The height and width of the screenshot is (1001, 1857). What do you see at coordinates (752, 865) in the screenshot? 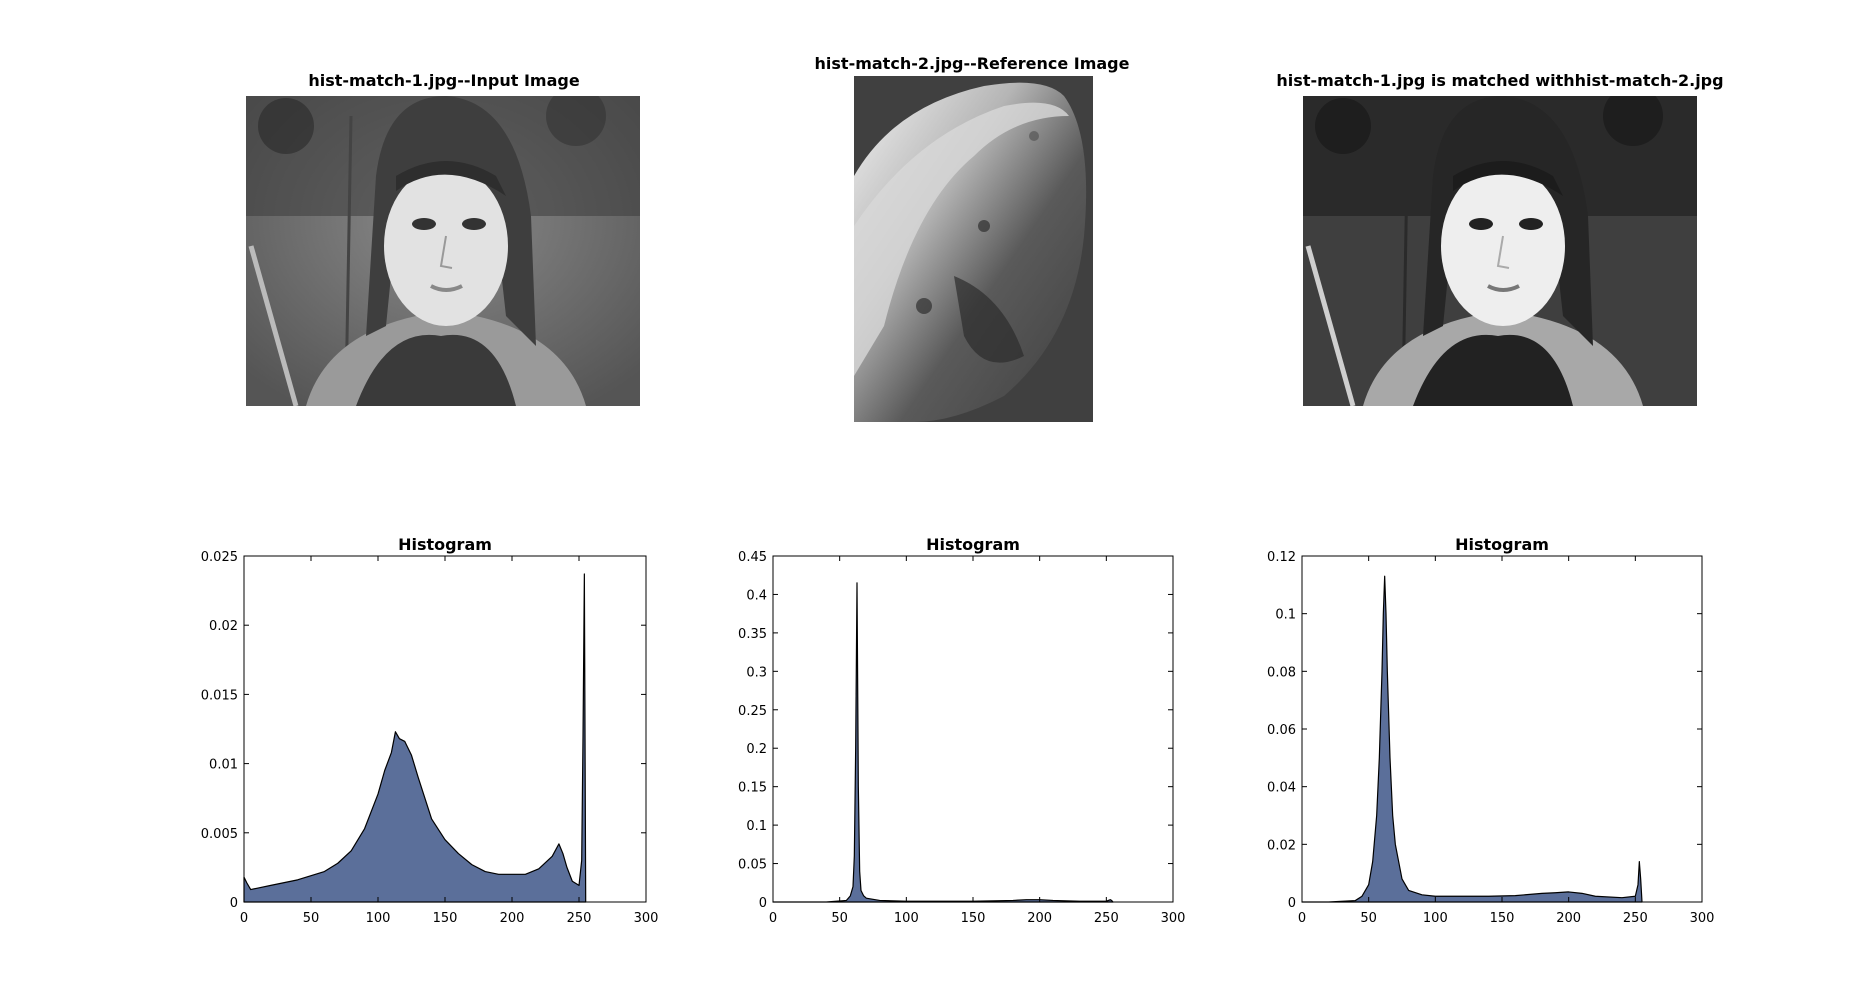
I see `y-tick-label: 0.05` at bounding box center [752, 865].